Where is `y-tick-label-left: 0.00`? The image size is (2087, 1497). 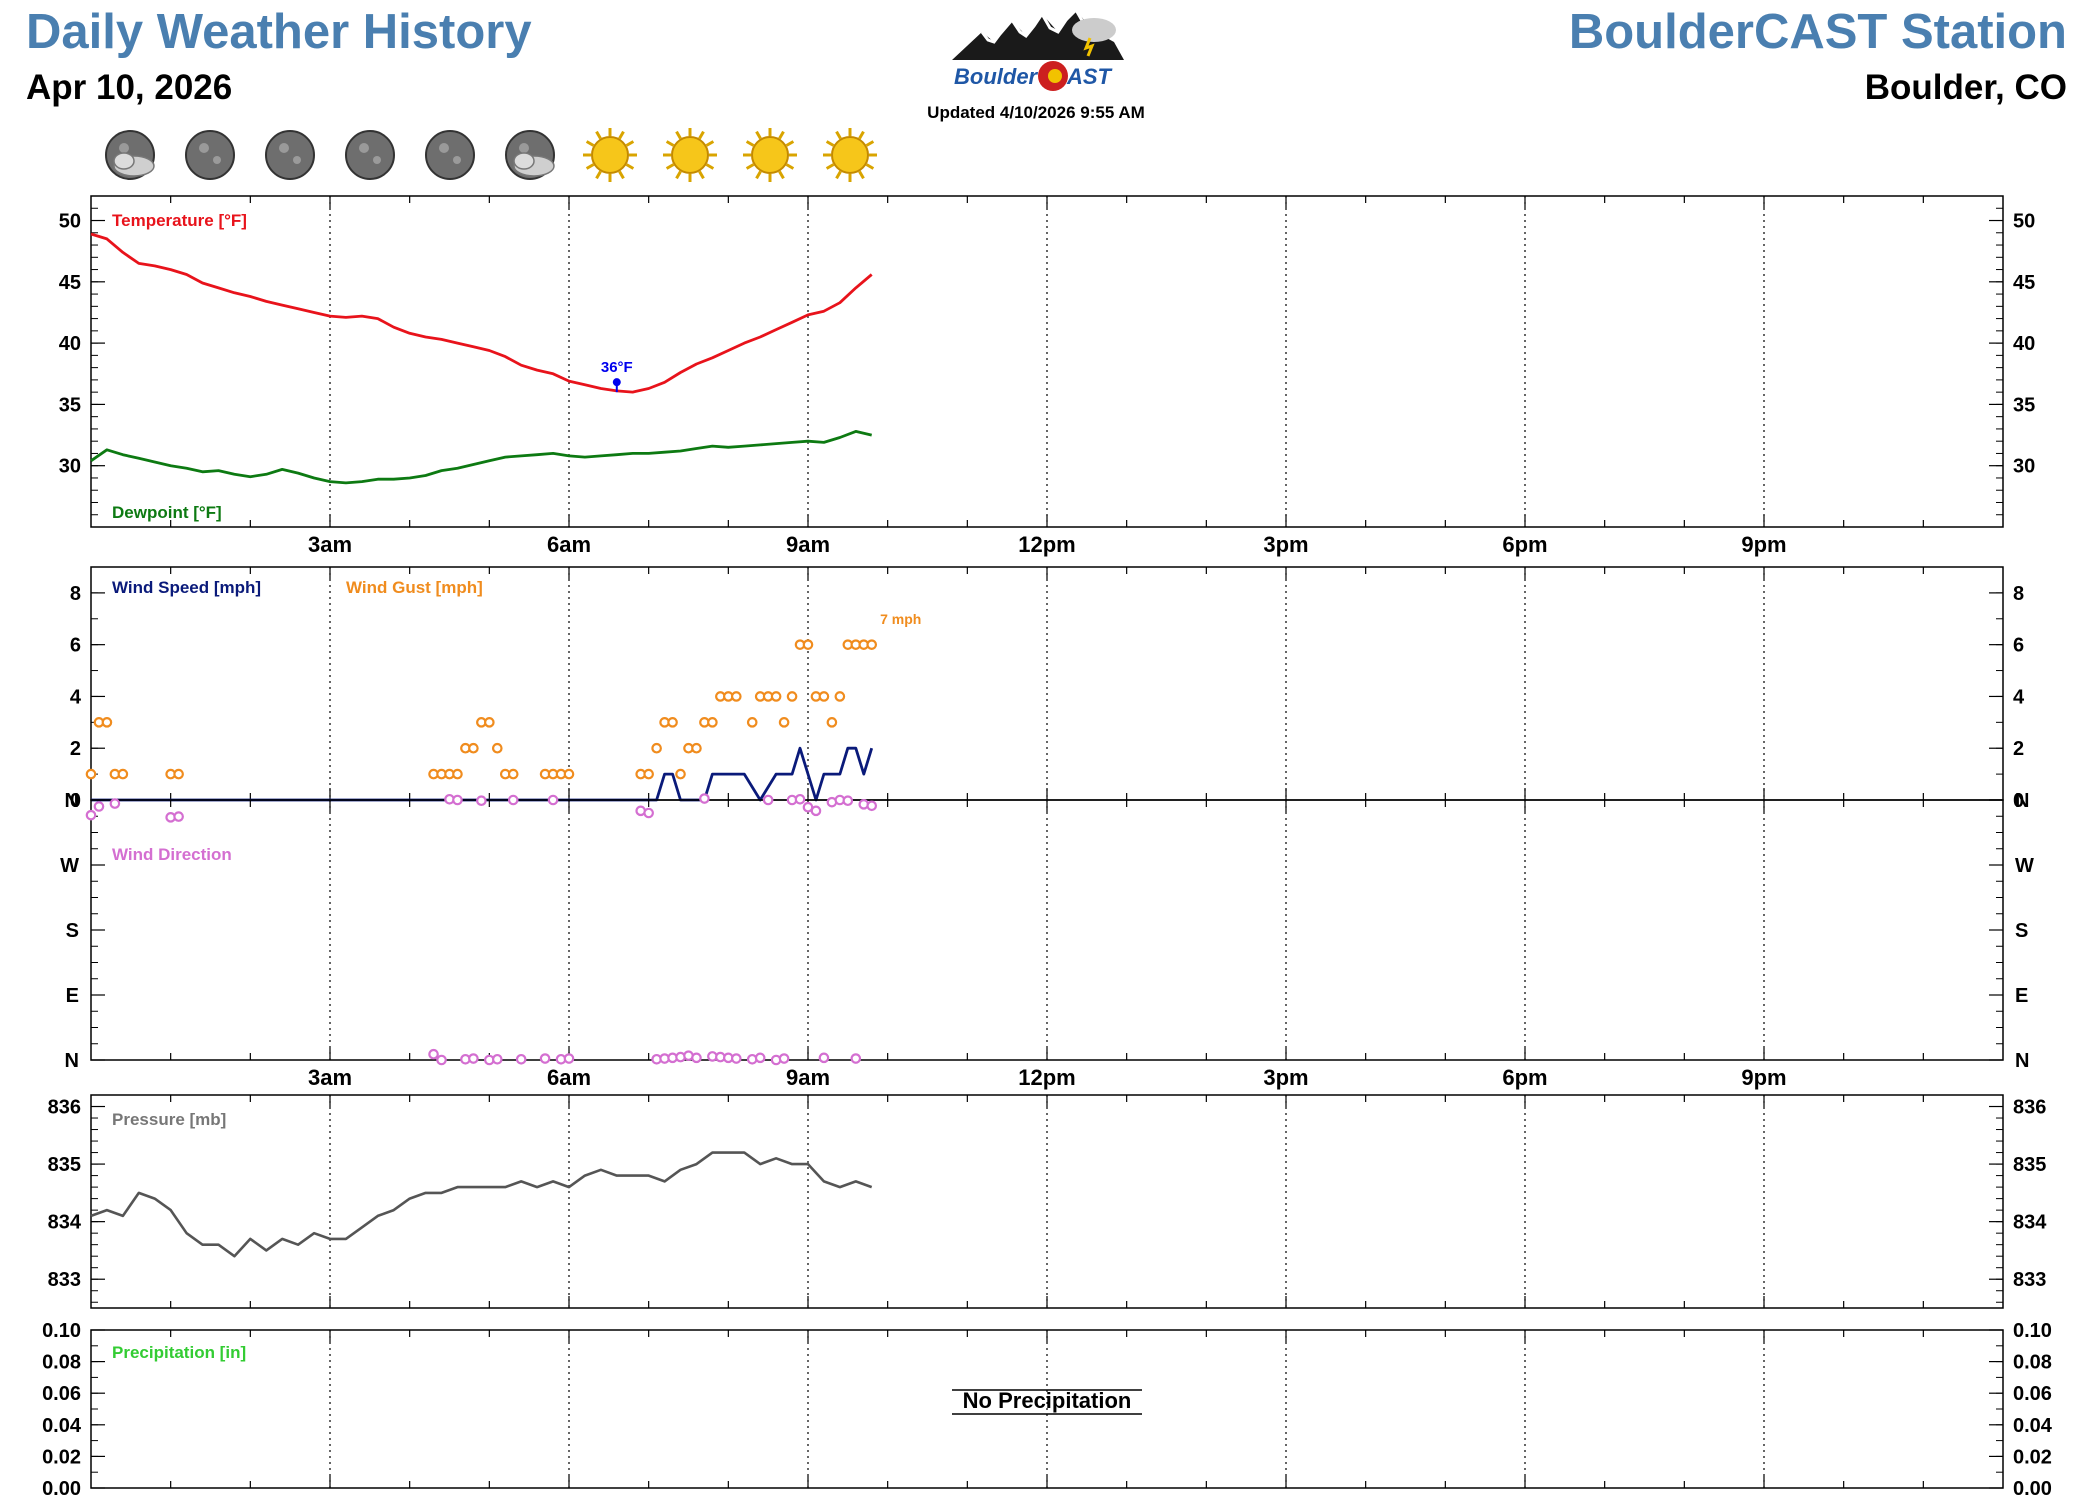 y-tick-label-left: 0.00 is located at coordinates (61, 1487).